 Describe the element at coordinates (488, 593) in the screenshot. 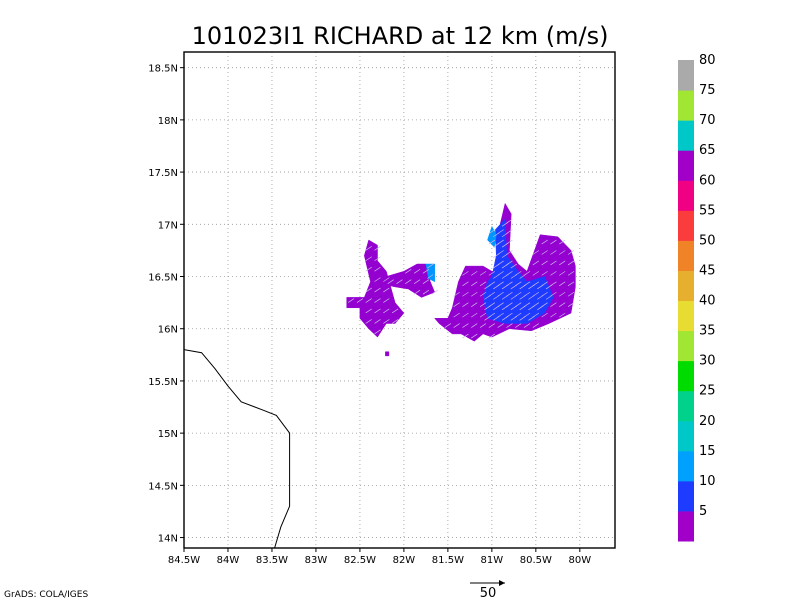

I see `vector-reference-label: 50` at that location.